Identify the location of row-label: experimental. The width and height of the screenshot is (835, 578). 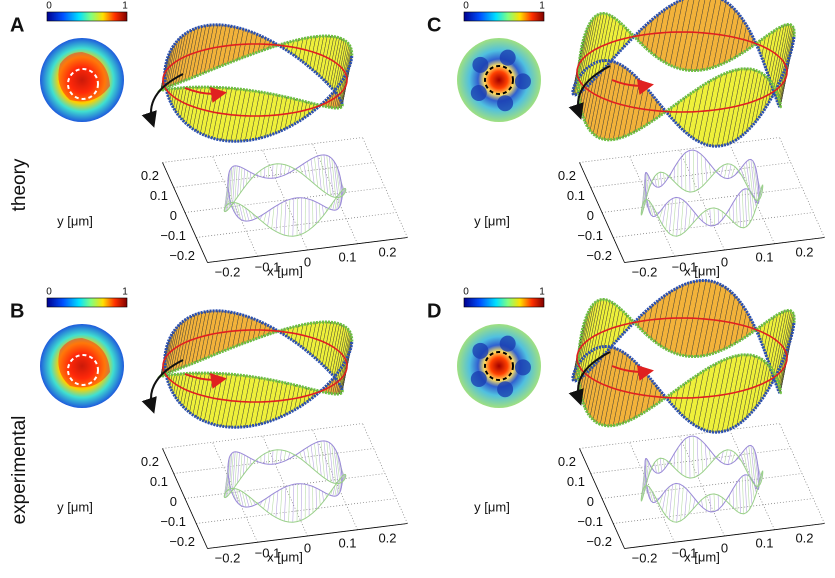
(19, 470).